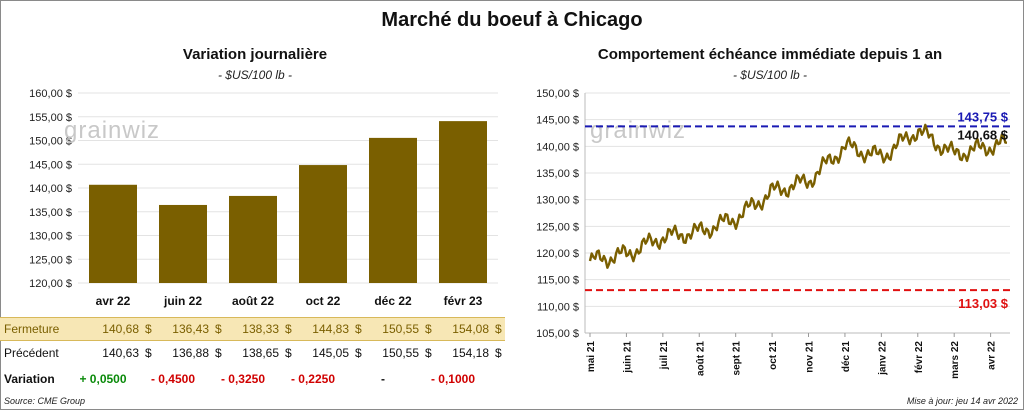 The width and height of the screenshot is (1024, 410). I want to click on y-tick-label: 110,00 $, so click(558, 307).